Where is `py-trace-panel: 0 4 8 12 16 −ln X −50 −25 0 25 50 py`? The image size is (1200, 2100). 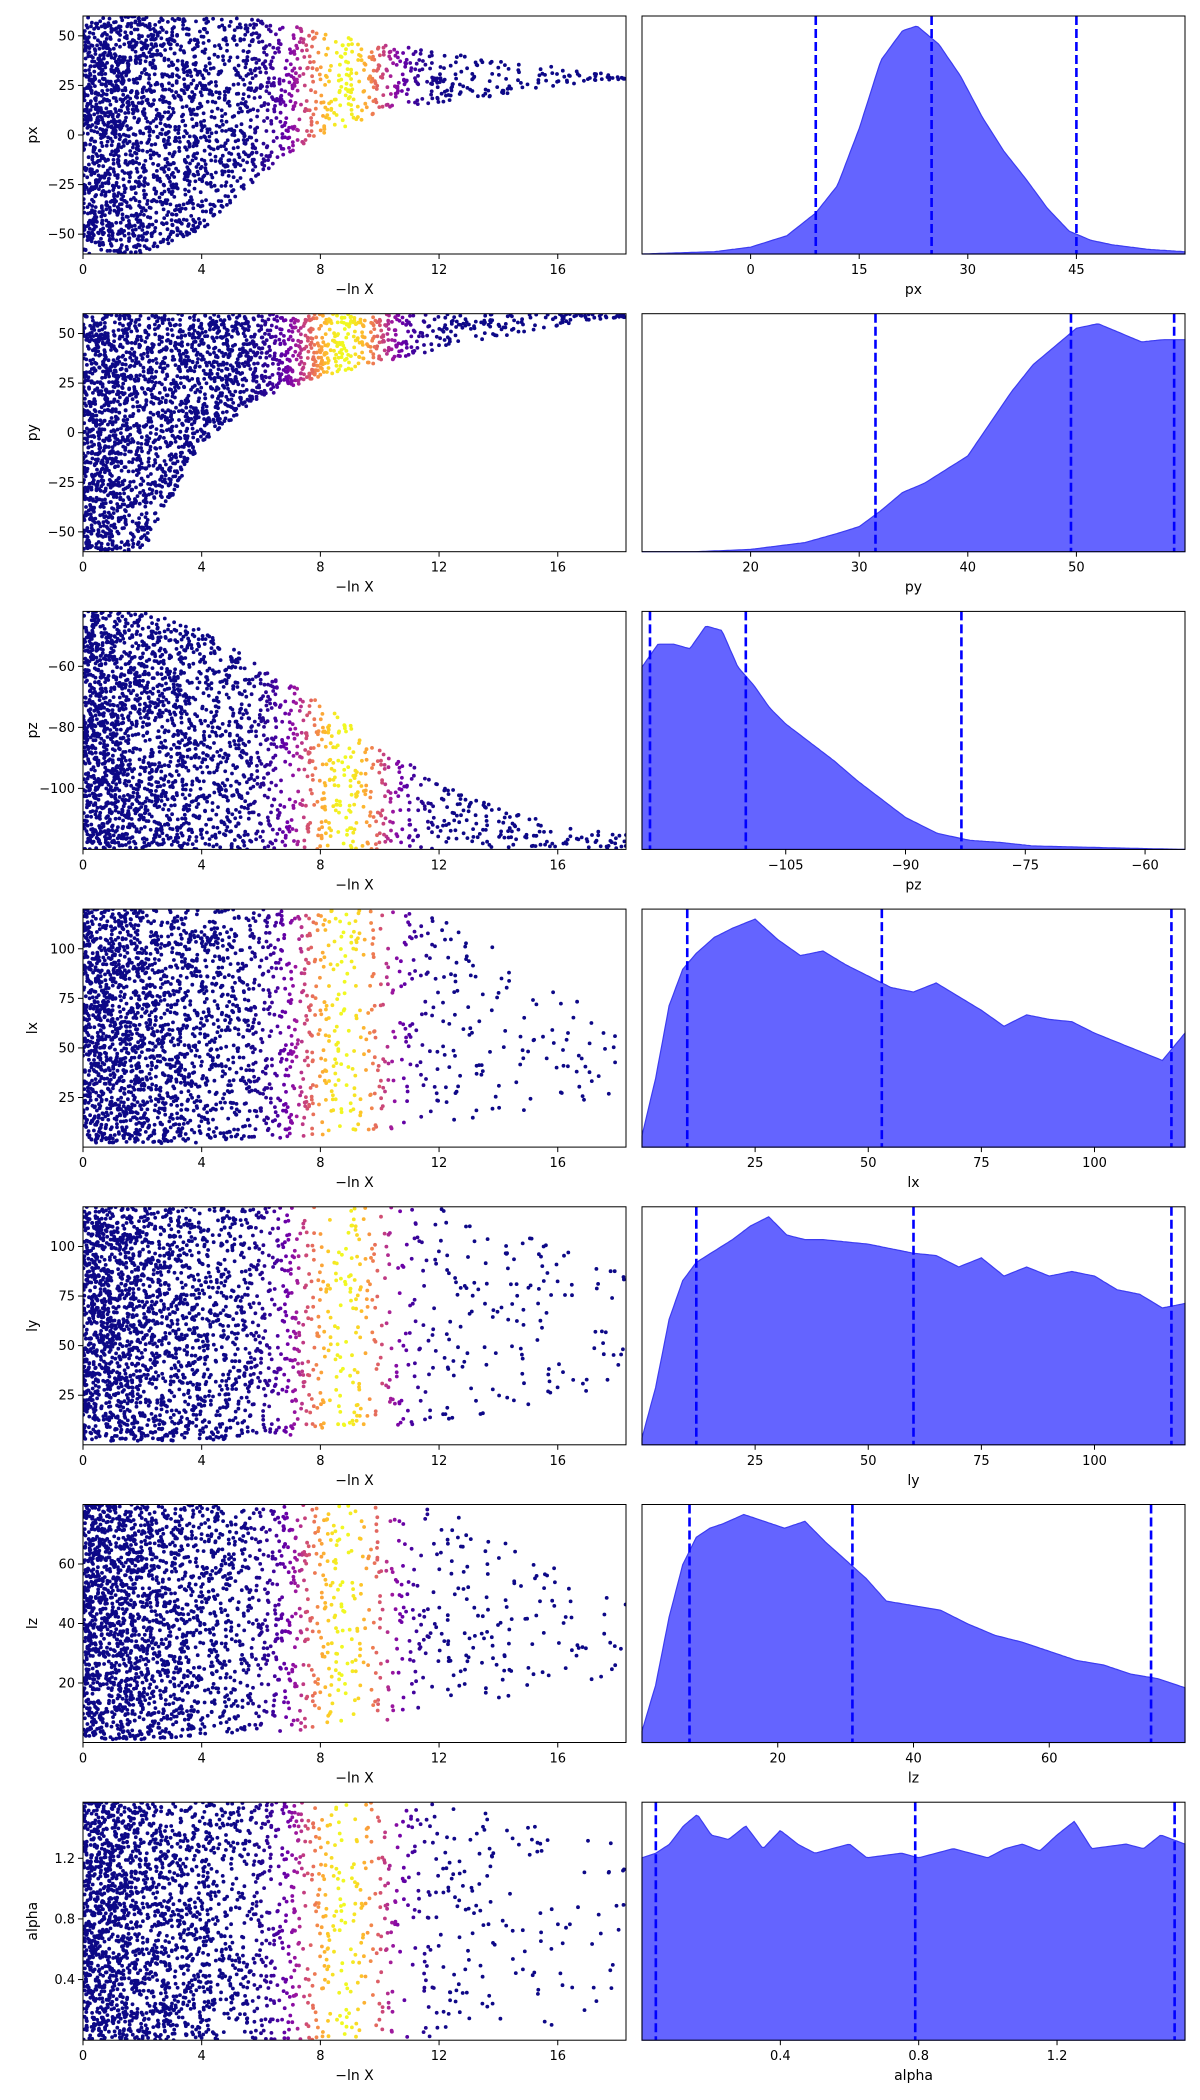
py-trace-panel: 0 4 8 12 16 −ln X −50 −25 0 25 50 py is located at coordinates (326, 454).